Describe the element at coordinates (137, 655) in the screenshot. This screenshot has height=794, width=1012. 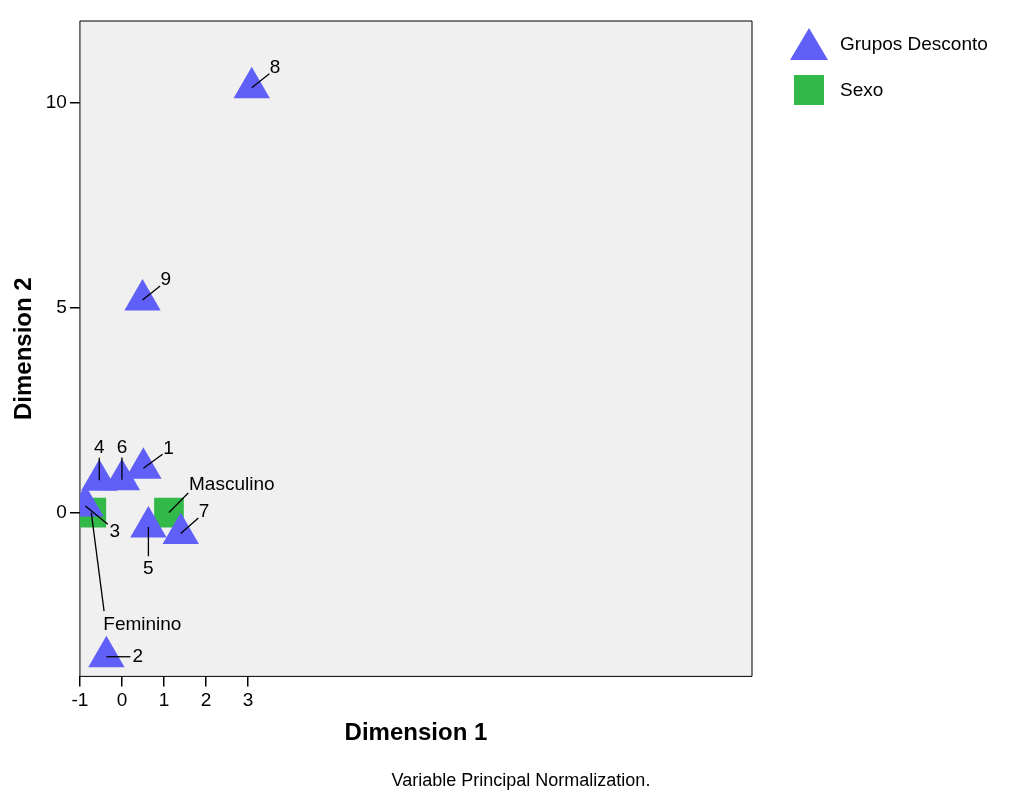
I see `annotation: 2` at that location.